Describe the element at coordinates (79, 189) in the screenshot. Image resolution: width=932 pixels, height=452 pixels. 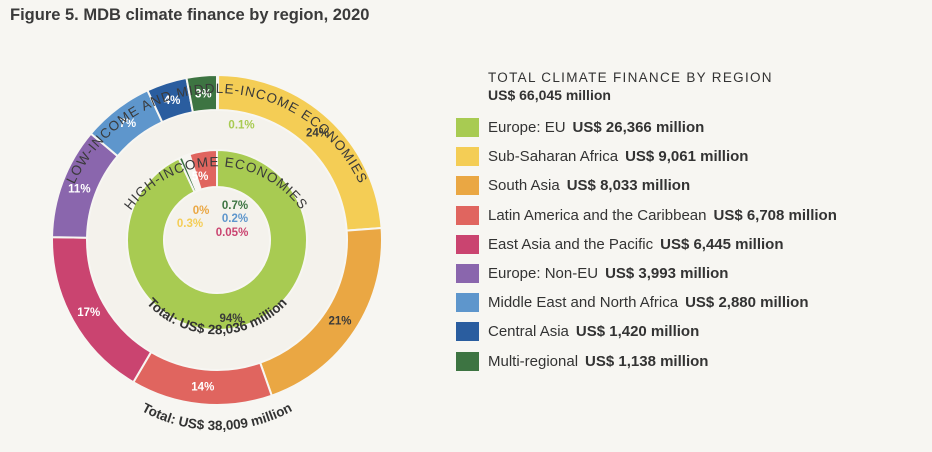
I see `outer-slice-label: 11%` at that location.